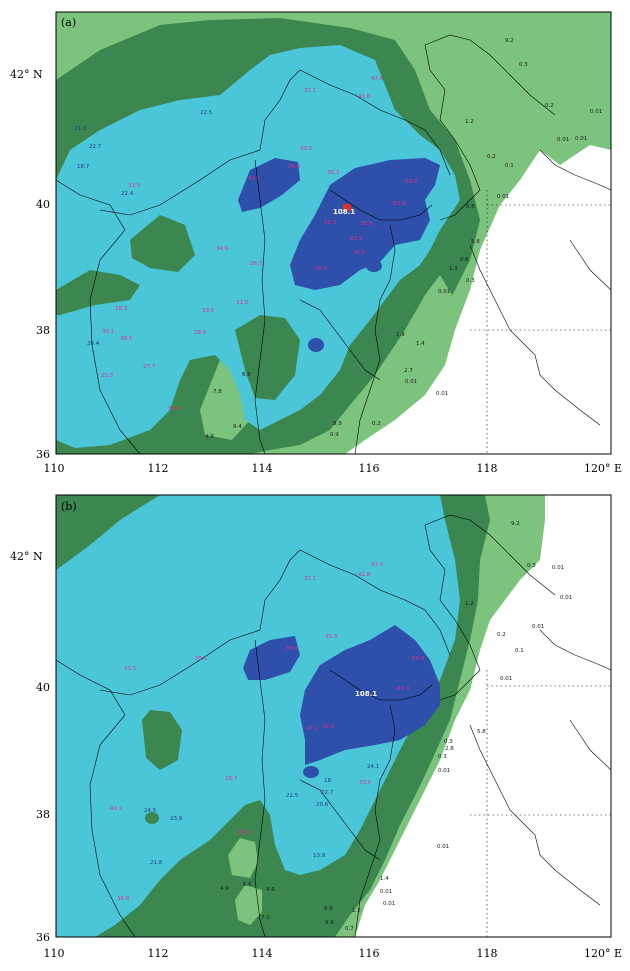 The width and height of the screenshot is (630, 971). What do you see at coordinates (43, 937) in the screenshot?
I see `panel-b-lat-36: 36` at bounding box center [43, 937].